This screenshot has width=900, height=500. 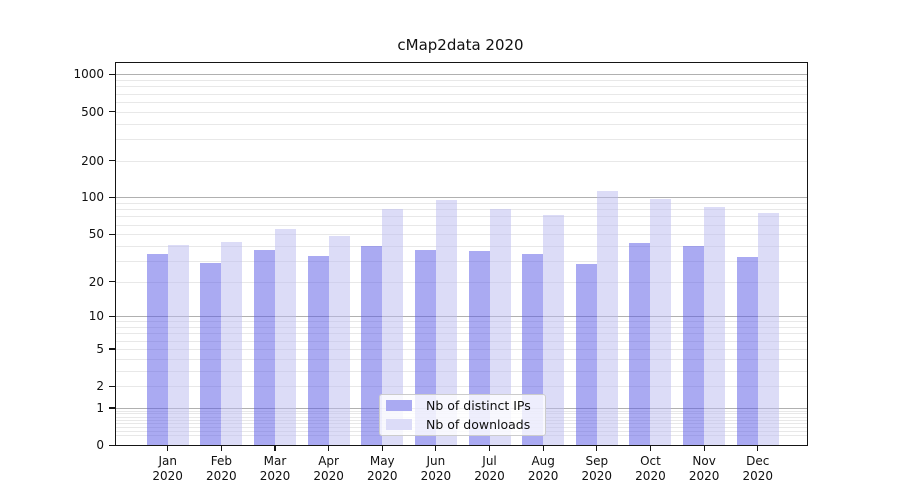 I want to click on y-tick-label: 500, so click(x=92, y=111).